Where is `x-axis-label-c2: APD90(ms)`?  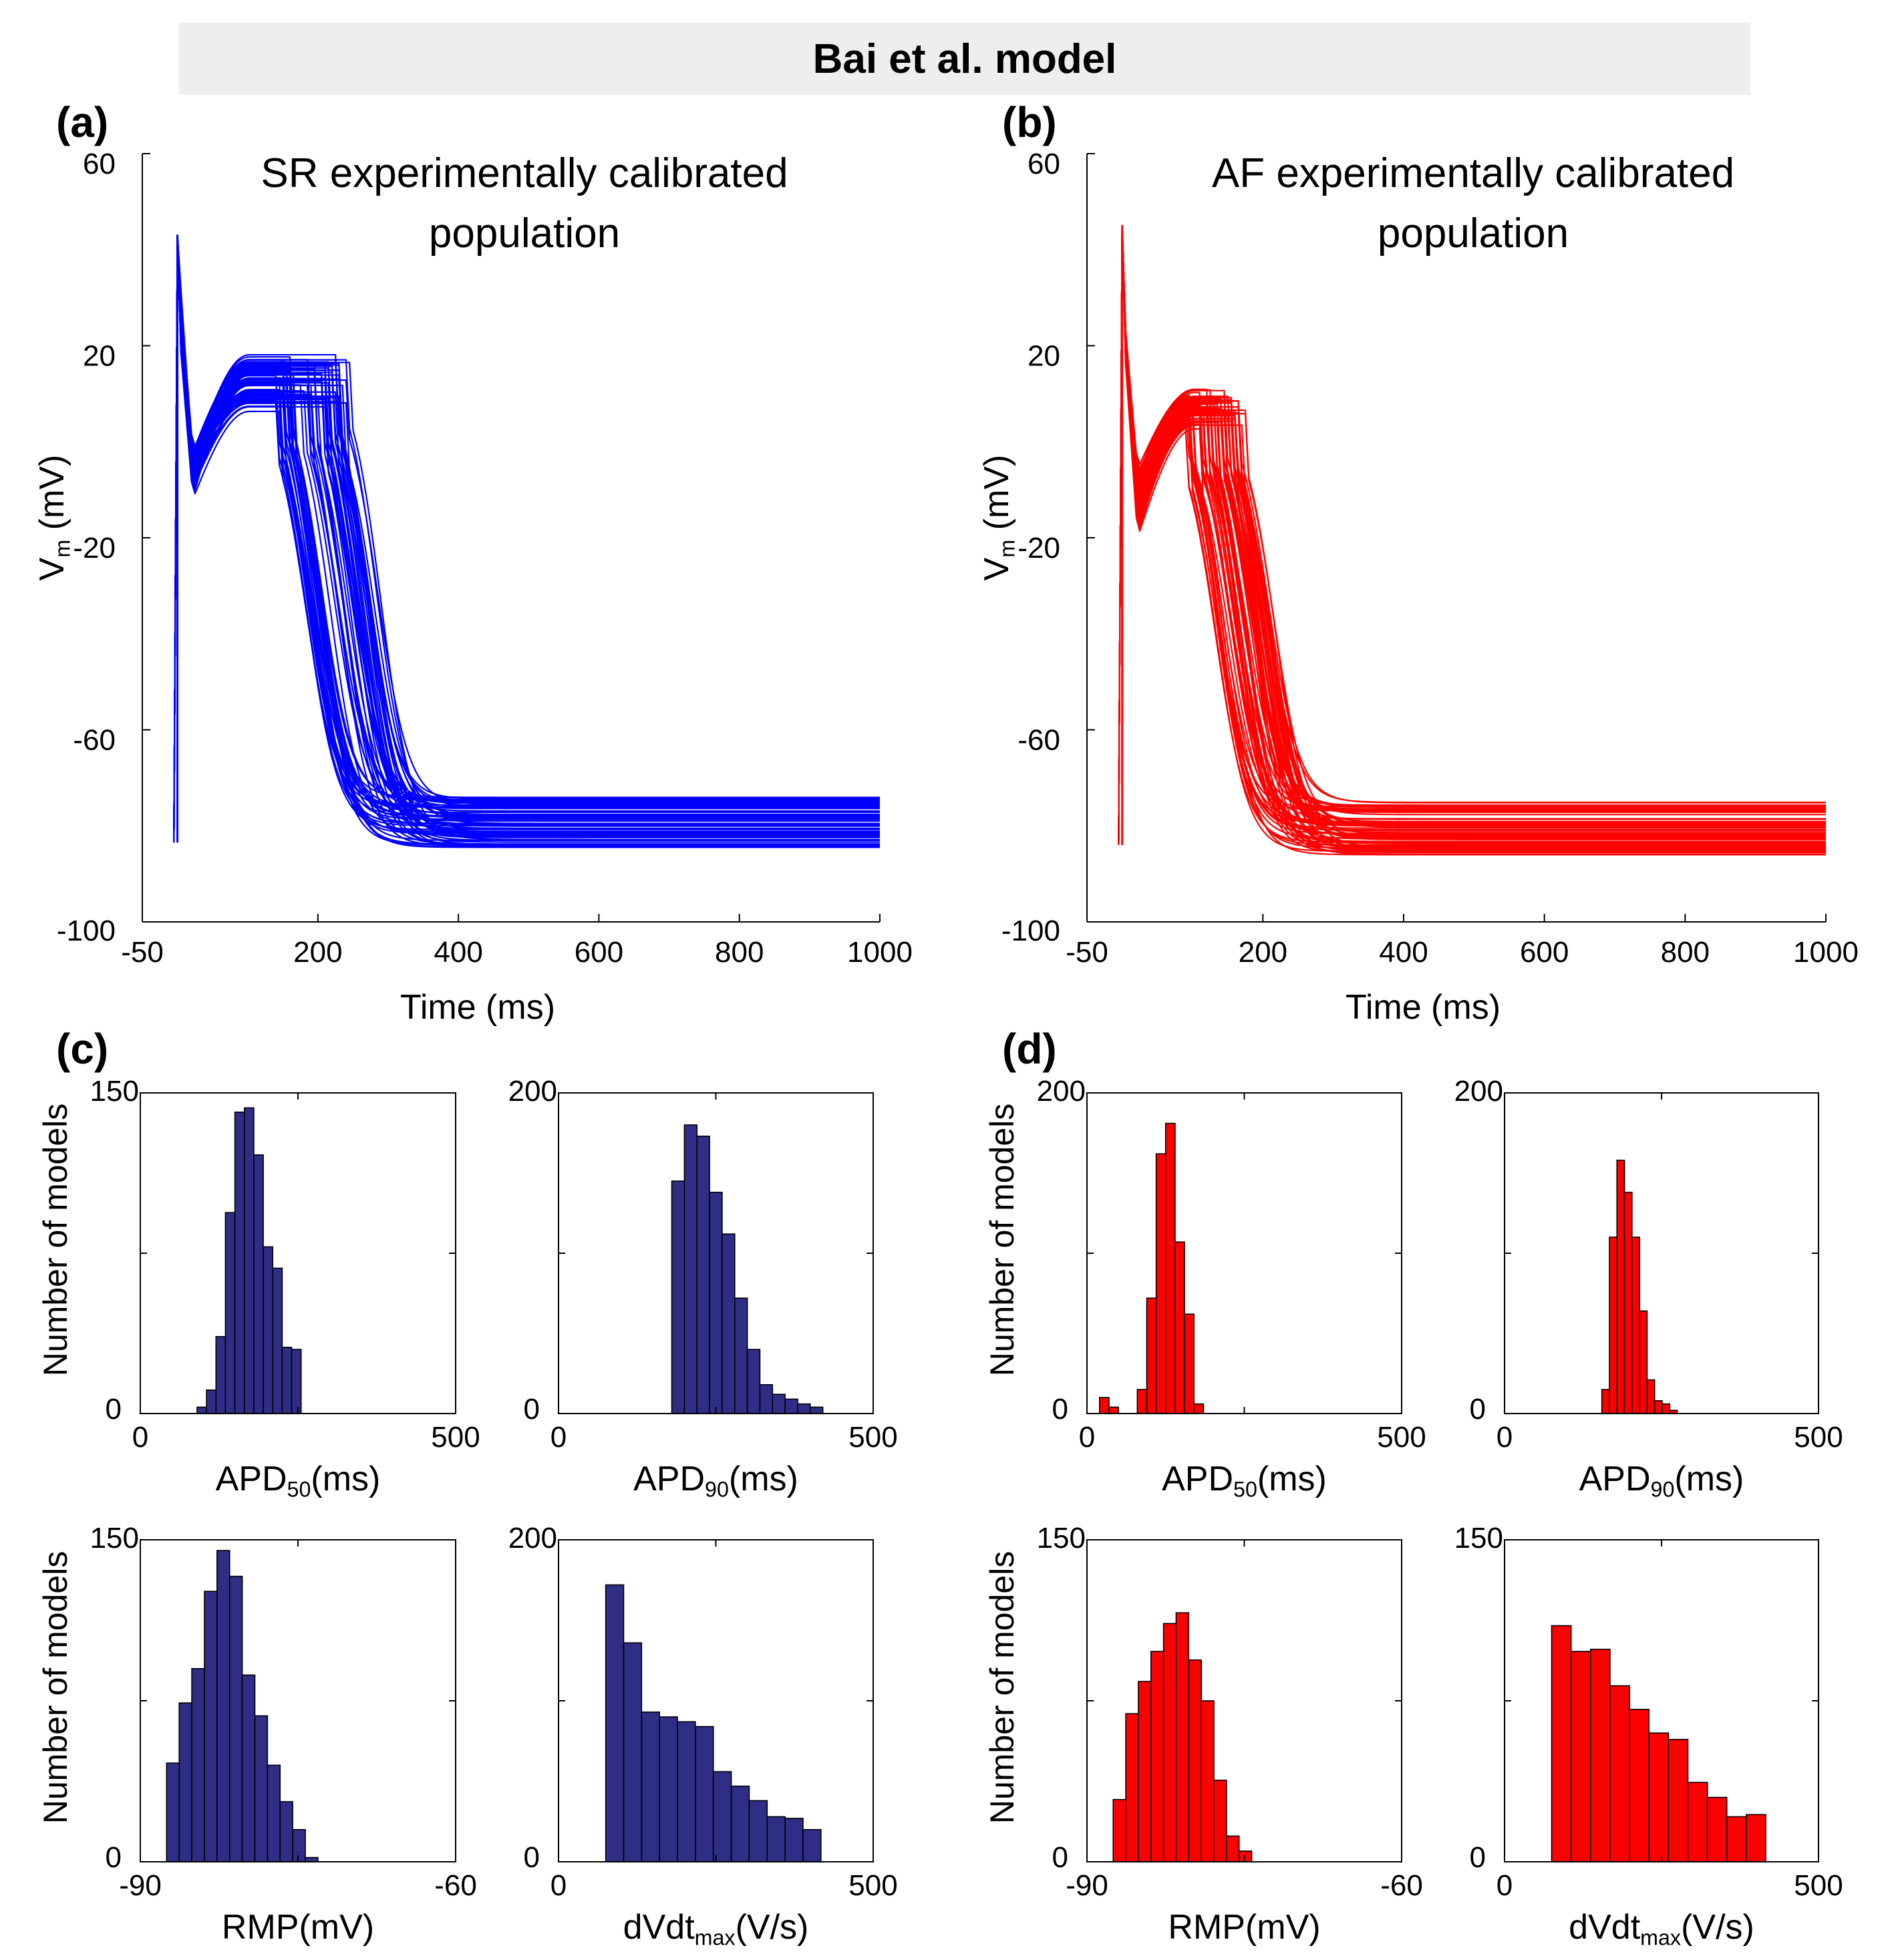
x-axis-label-c2: APD90(ms) is located at coordinates (715, 1480).